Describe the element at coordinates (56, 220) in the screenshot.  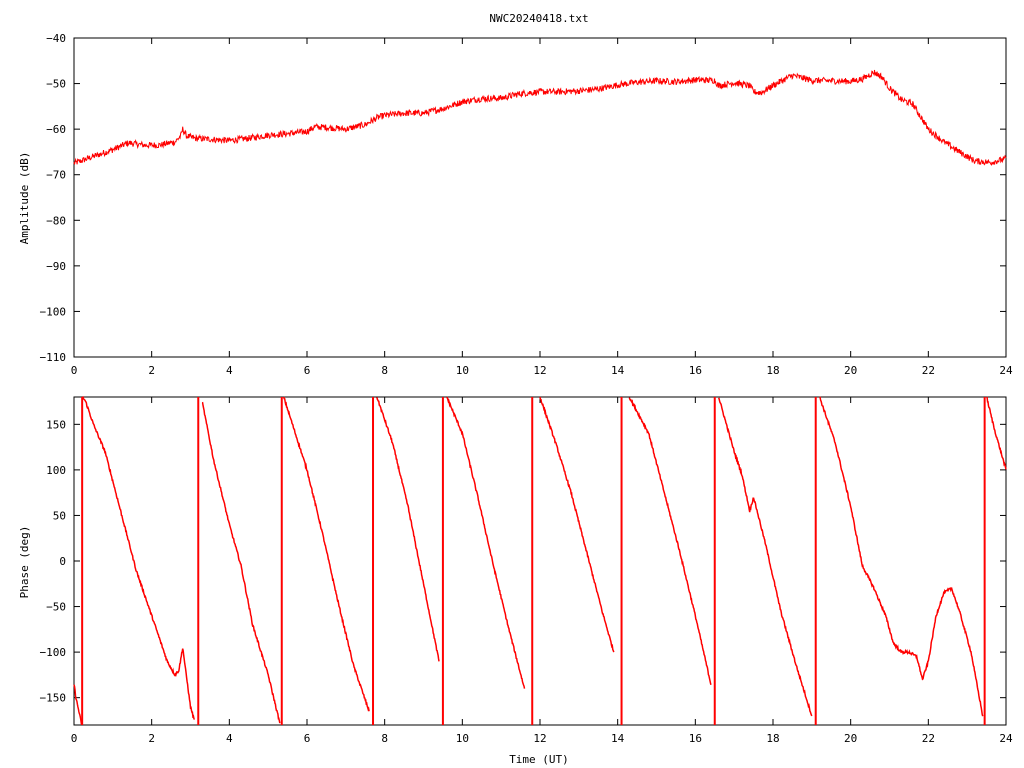
I see `y-tick-label: −80` at that location.